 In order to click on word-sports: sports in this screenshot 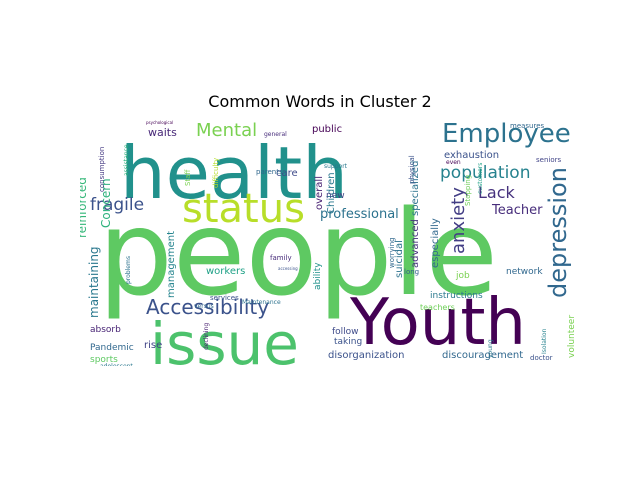, I will do `click(104, 360)`.